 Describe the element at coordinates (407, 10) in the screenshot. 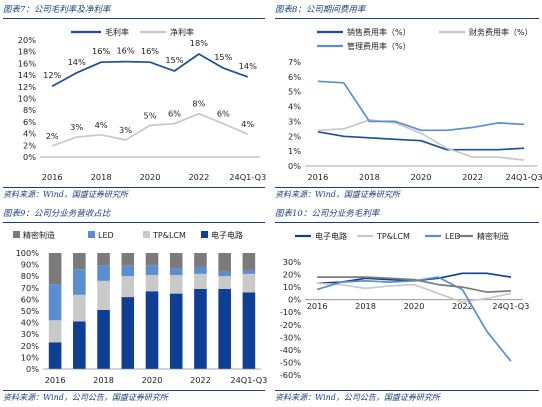

I see `panel-title: 图表8：公司期间费用率` at that location.